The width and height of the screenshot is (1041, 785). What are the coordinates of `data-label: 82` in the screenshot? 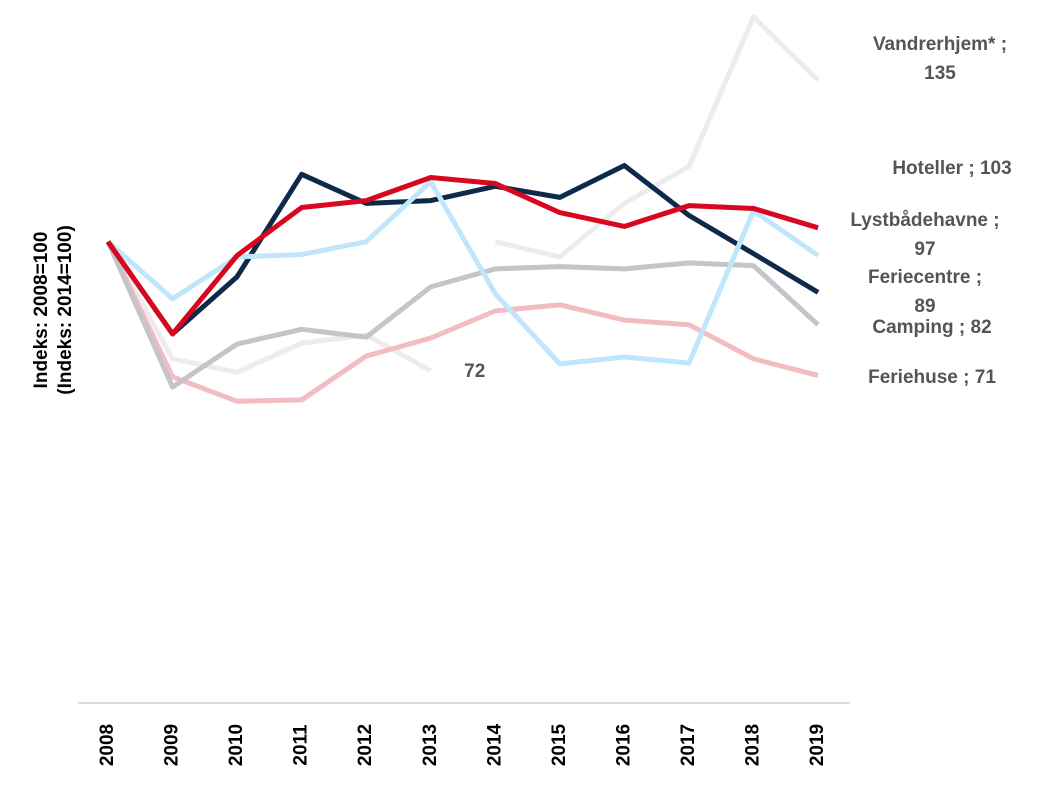 It's located at (981, 327).